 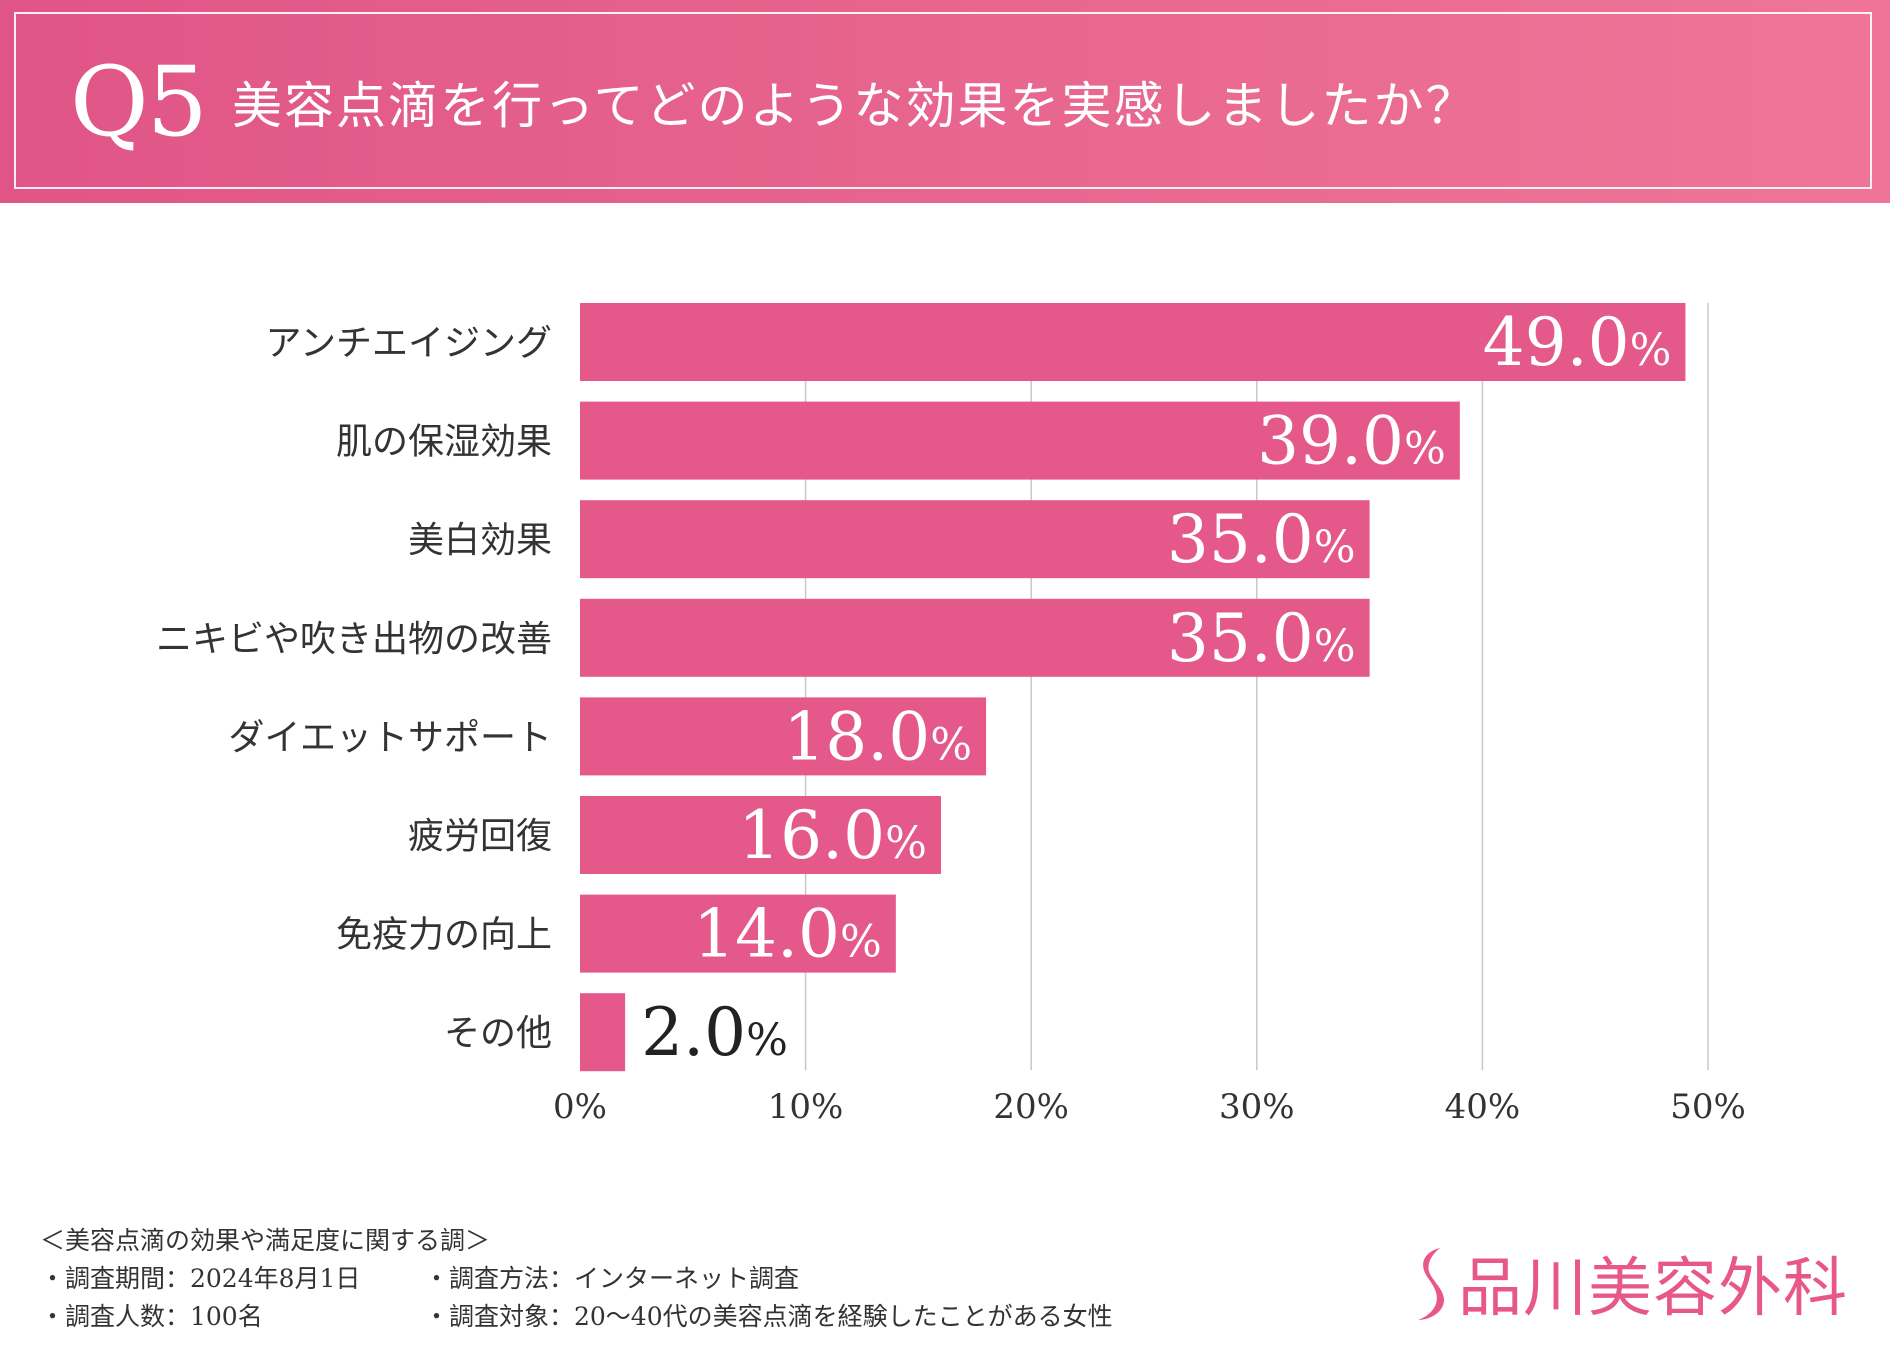 What do you see at coordinates (714, 1032) in the screenshot?
I see `value-label: 2.0%` at bounding box center [714, 1032].